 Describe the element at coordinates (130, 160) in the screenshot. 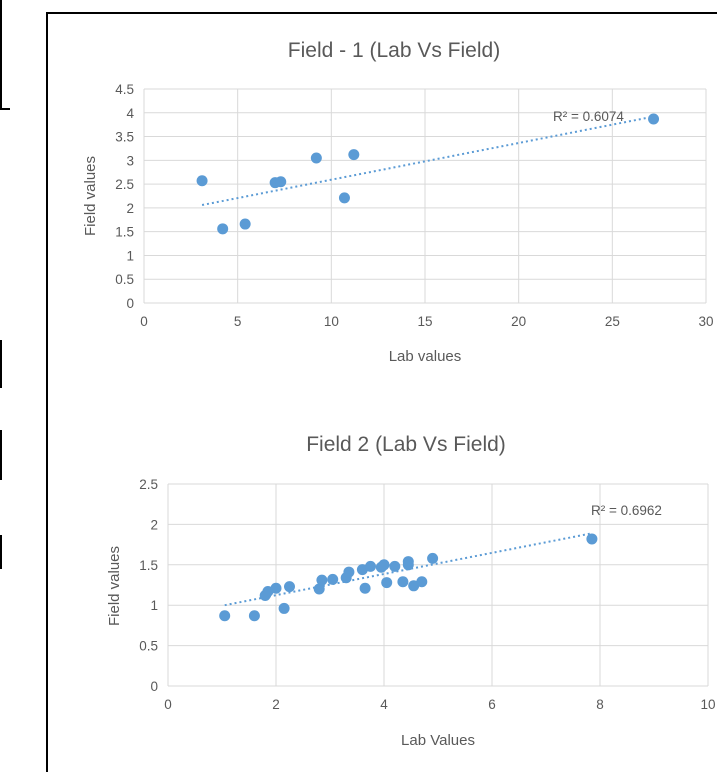

I see `y-tick-label: 3` at that location.